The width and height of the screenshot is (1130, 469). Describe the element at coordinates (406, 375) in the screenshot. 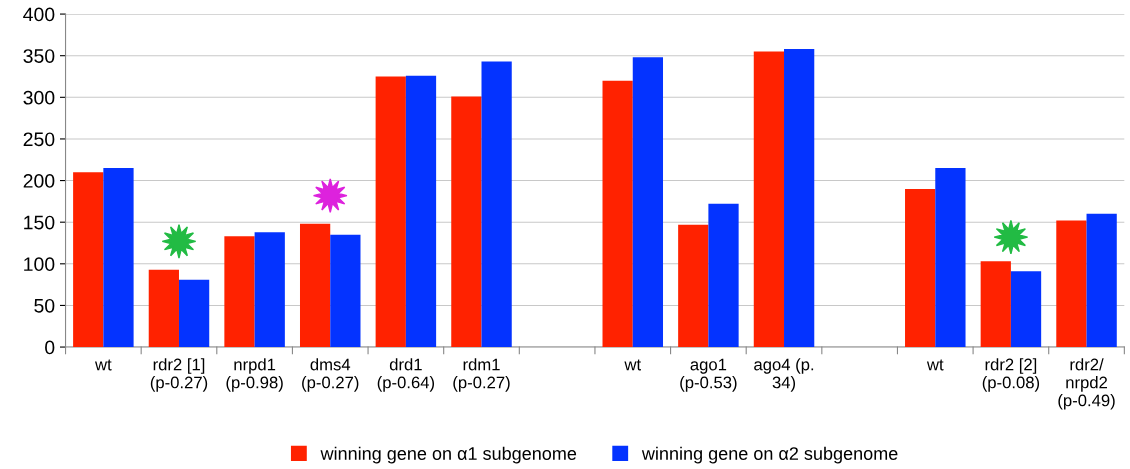

I see `x-tick-label: drd1 (p-0.64)` at that location.